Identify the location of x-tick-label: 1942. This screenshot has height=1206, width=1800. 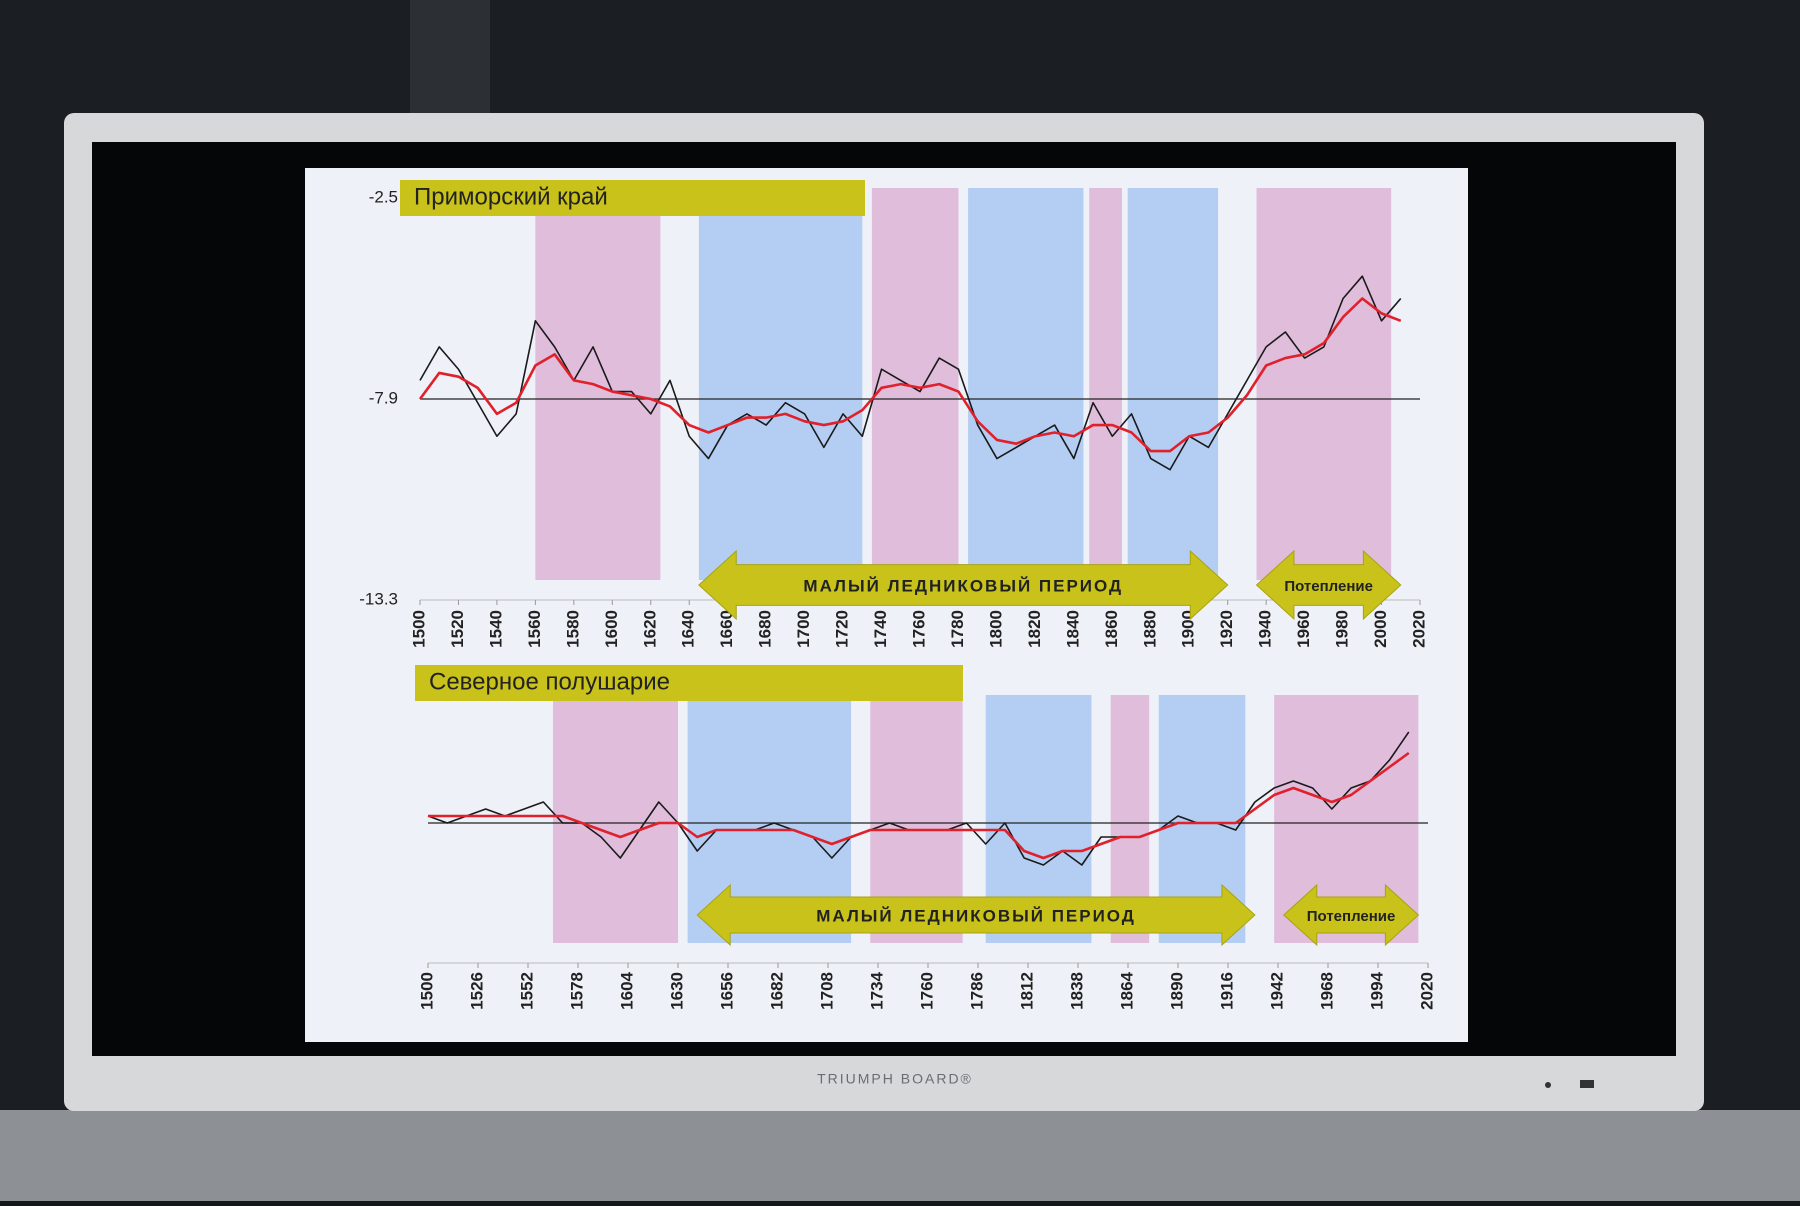
(1276, 991).